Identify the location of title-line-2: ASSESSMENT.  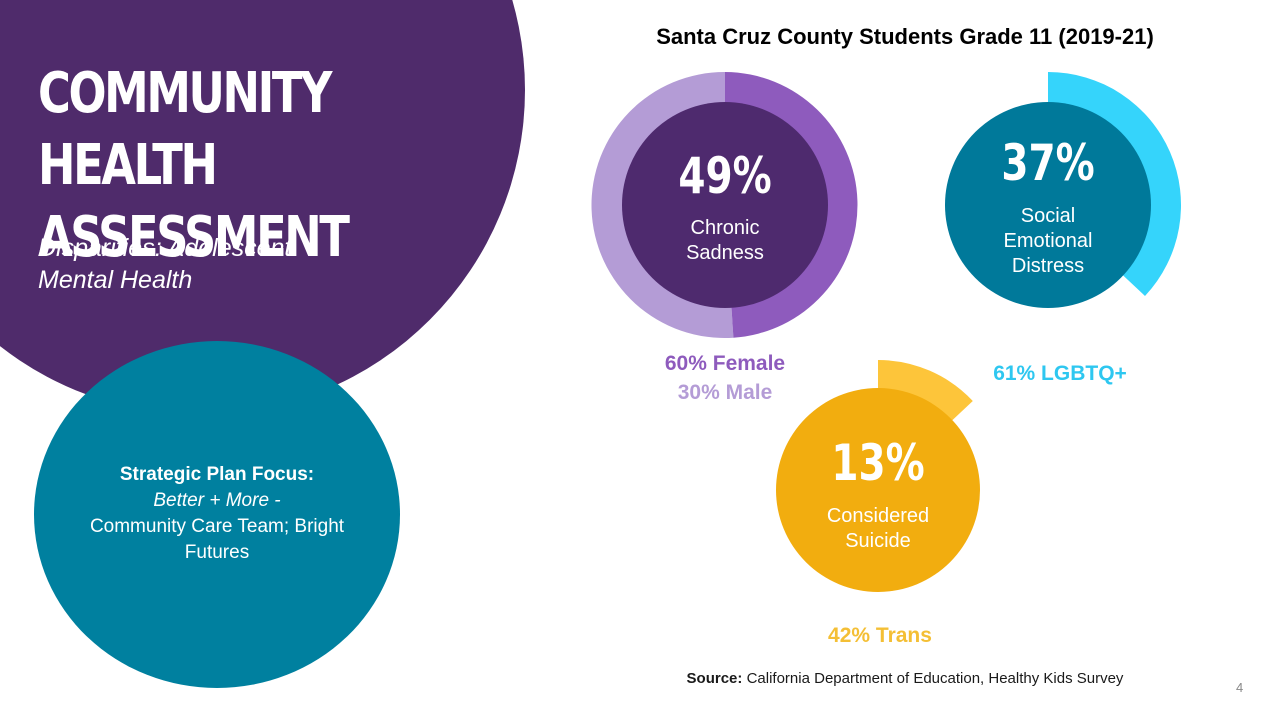
(194, 237).